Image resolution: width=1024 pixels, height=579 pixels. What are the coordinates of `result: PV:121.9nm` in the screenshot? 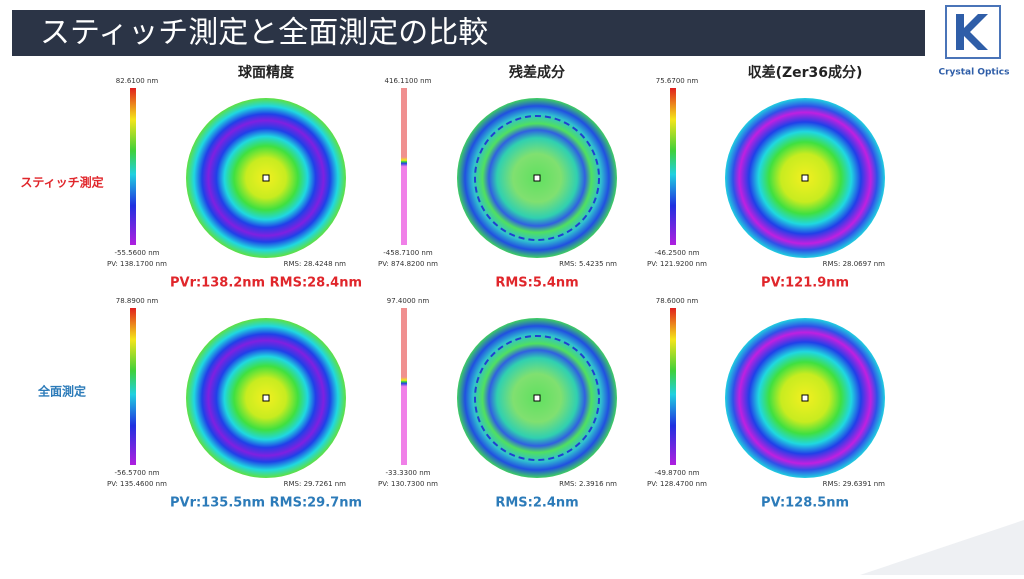 It's located at (805, 283).